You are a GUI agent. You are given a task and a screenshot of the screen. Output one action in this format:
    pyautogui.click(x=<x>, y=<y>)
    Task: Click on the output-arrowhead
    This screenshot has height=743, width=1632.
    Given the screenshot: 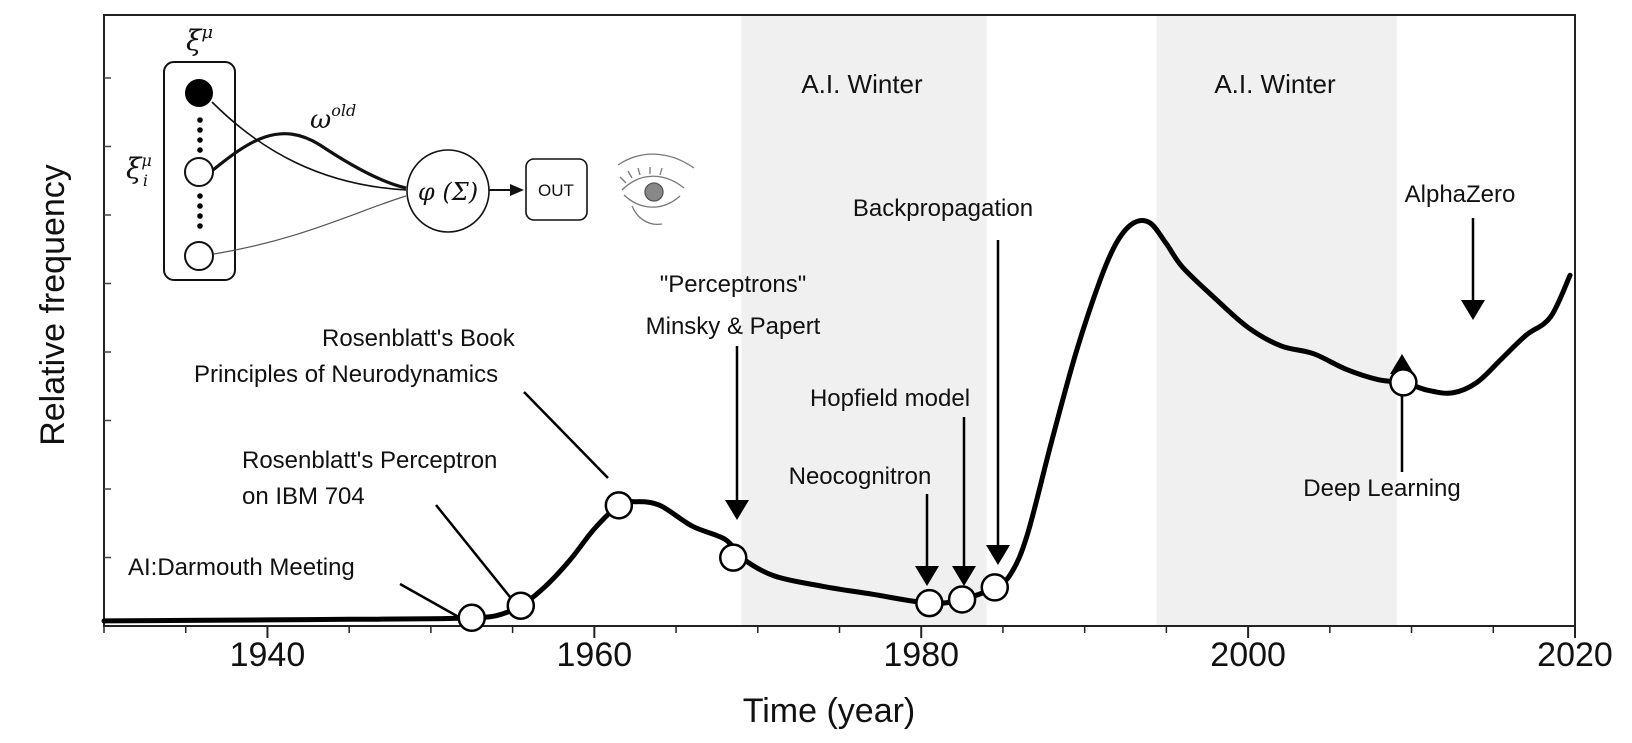 What is the action you would take?
    pyautogui.click(x=517, y=190)
    